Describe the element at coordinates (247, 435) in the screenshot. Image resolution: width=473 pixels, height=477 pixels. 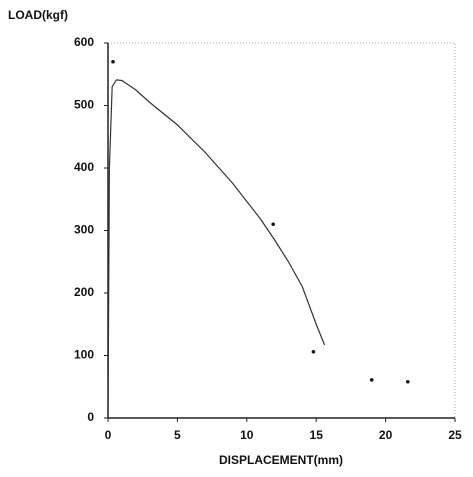
I see `x-tick-label: 10` at that location.